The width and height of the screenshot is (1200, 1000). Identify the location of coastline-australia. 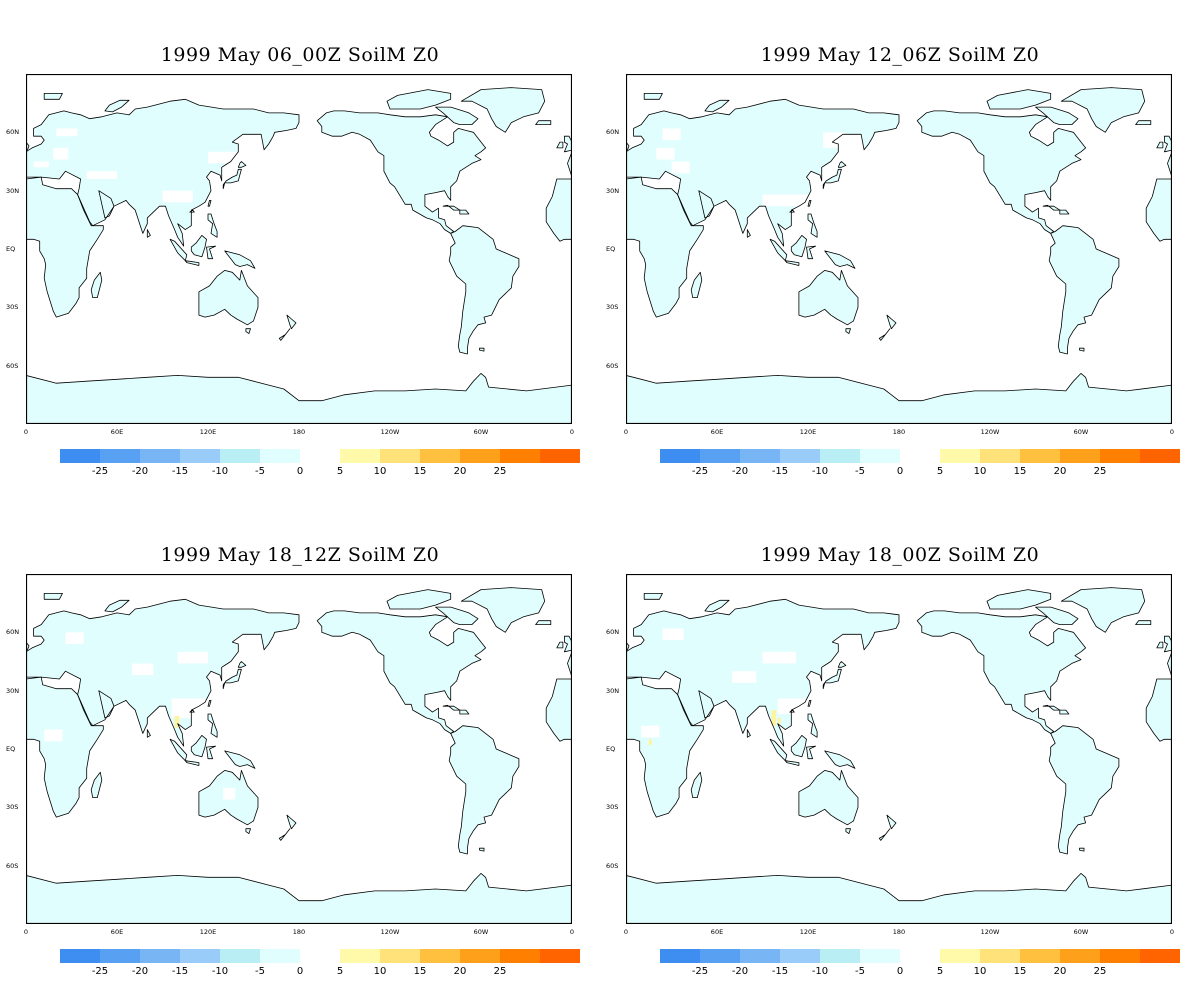
(228, 298).